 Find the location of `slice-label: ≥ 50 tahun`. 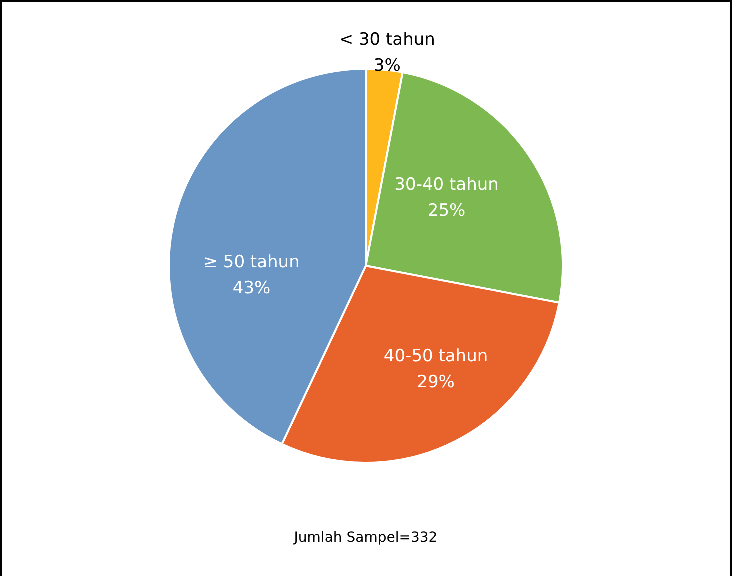

slice-label: ≥ 50 tahun is located at coordinates (252, 262).